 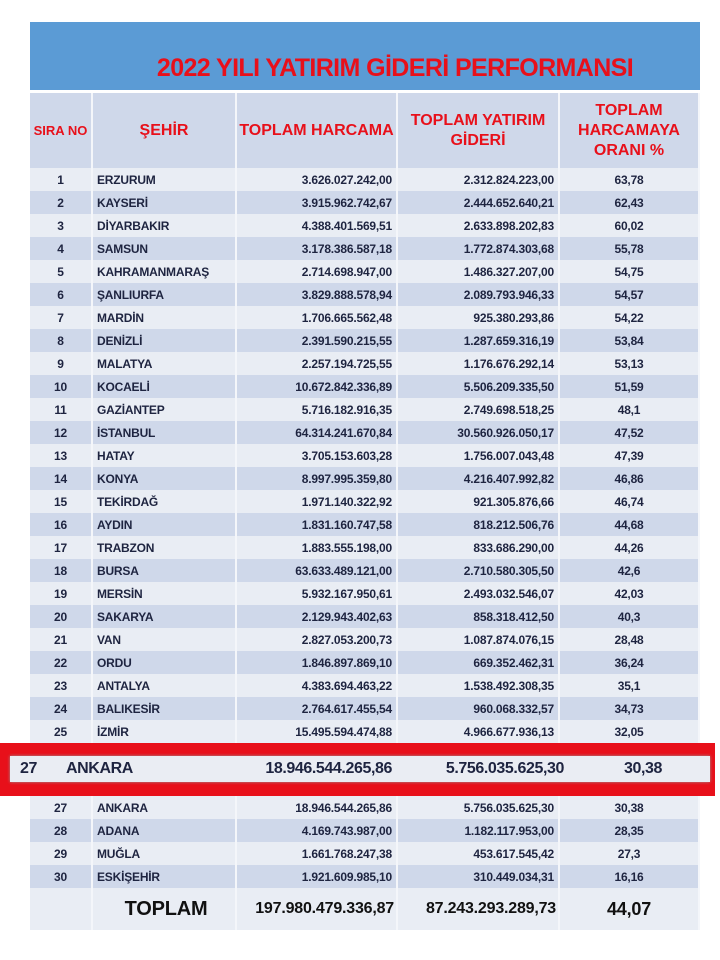 I want to click on cell-toplam-harcama: 1.921.609.985,10, so click(x=317, y=876).